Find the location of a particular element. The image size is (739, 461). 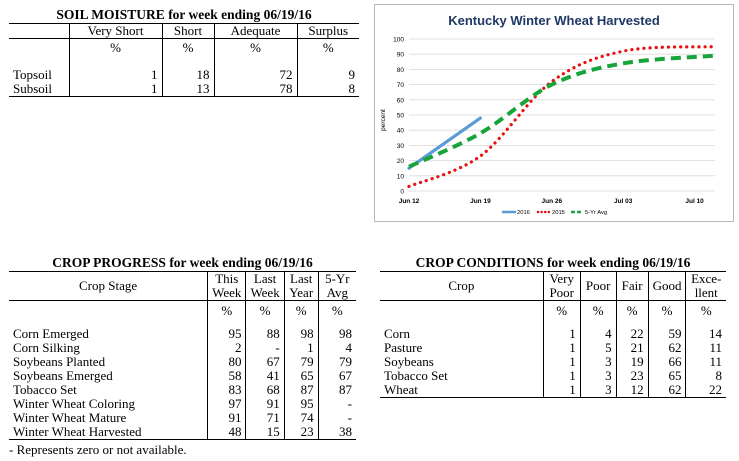

y-axis-label: percent is located at coordinates (383, 120).